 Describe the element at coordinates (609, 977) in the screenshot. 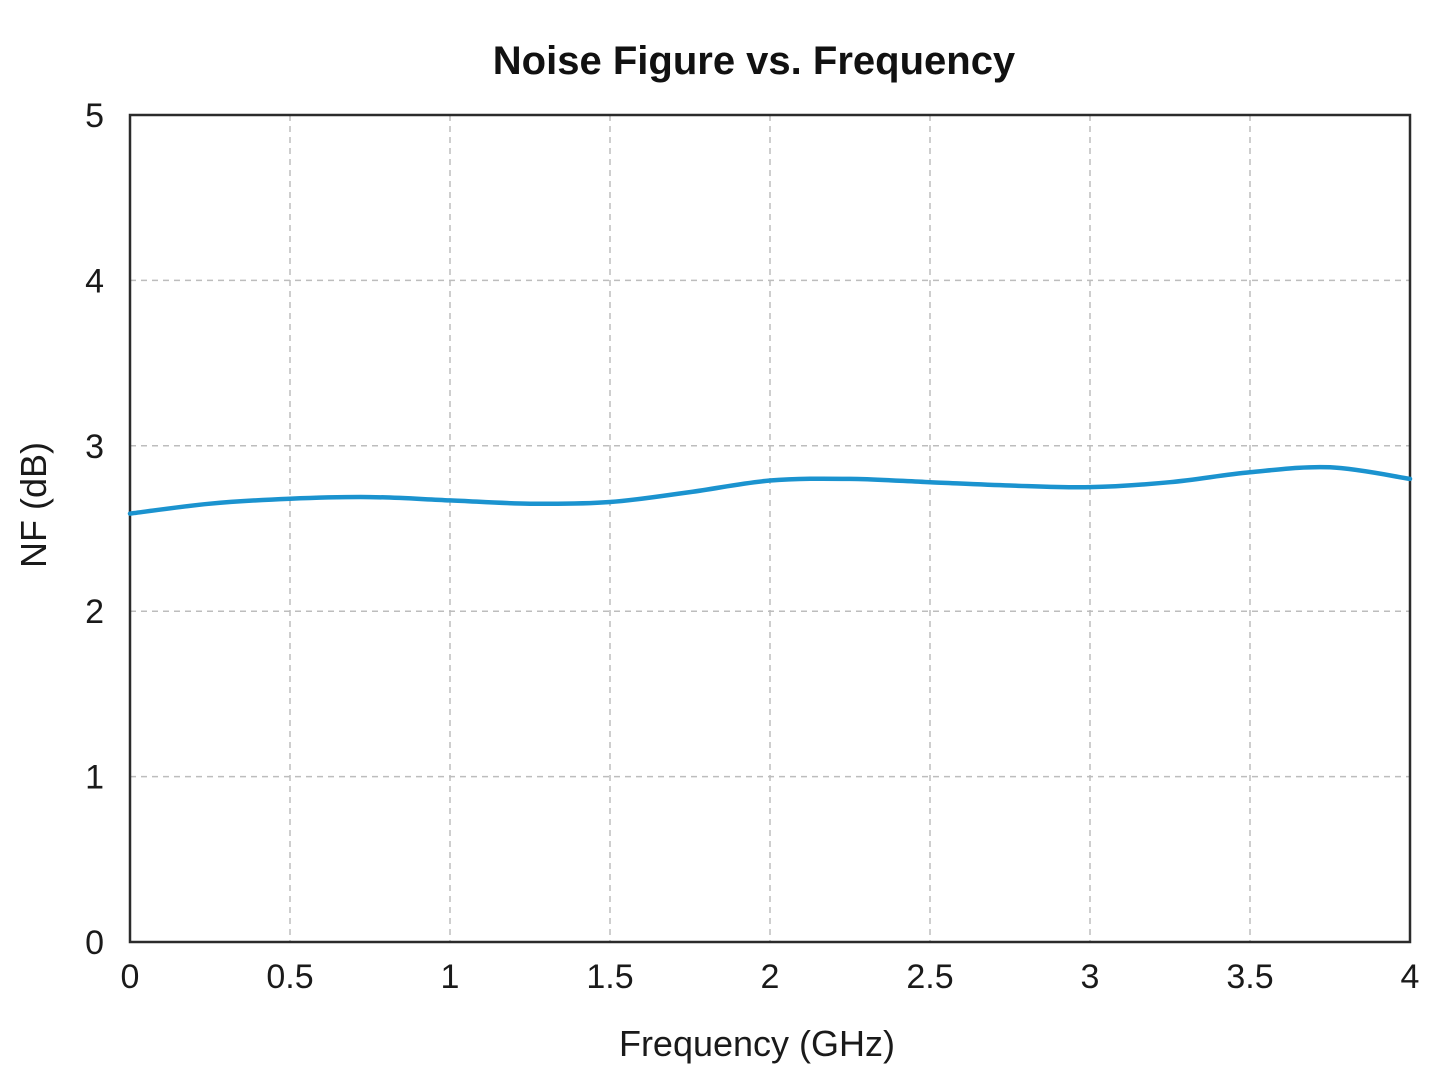

I see `x-tick-label: 1.5` at that location.